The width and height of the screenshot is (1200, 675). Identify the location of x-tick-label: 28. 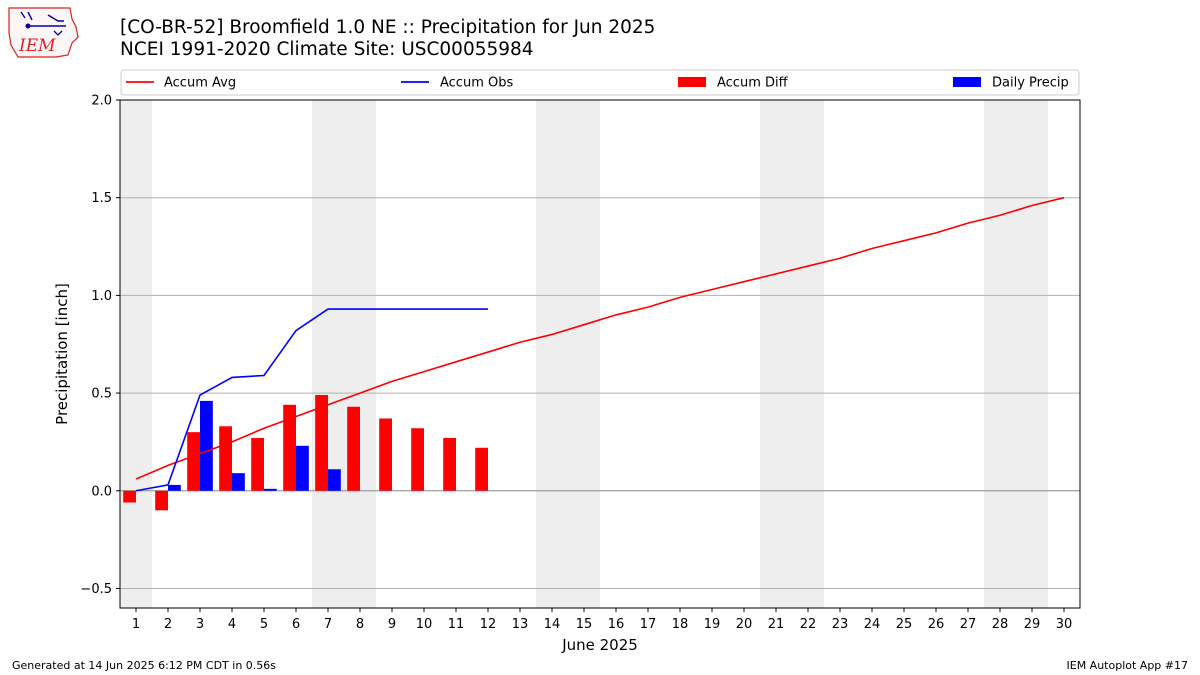
(1000, 624).